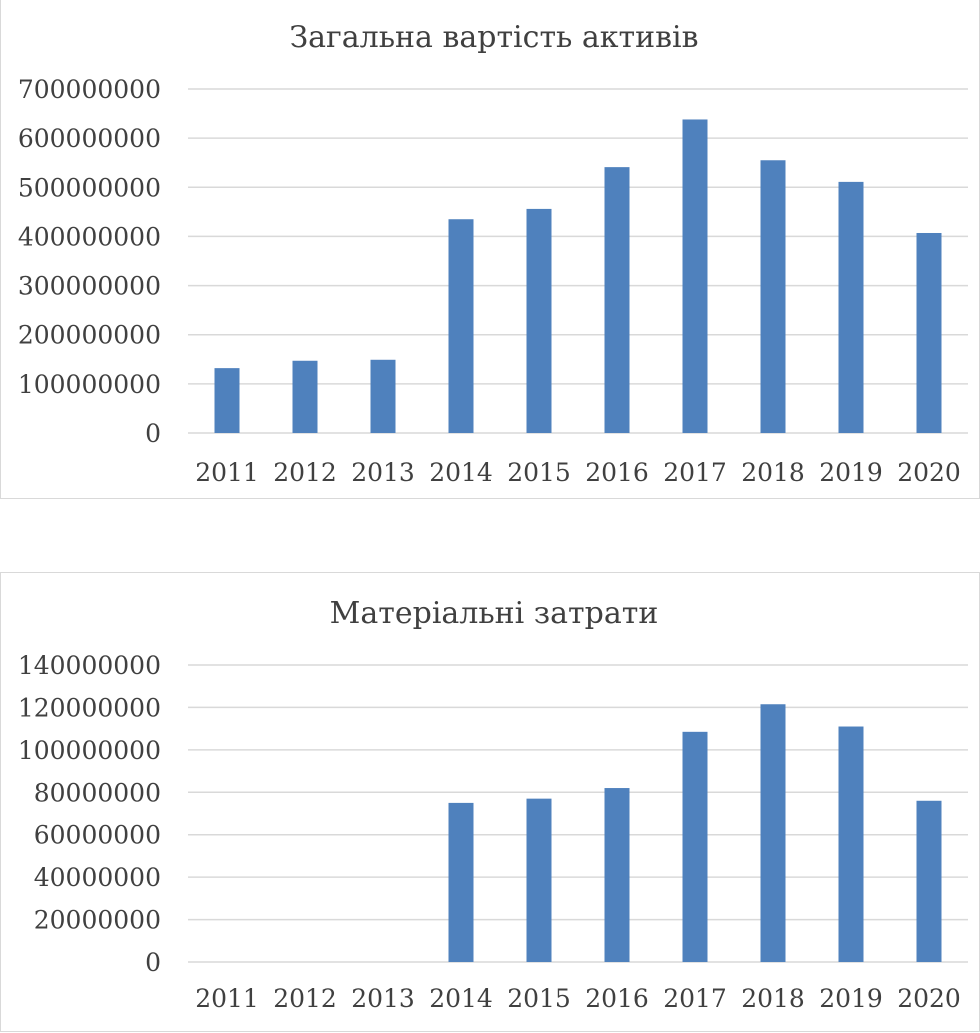  What do you see at coordinates (97, 877) in the screenshot?
I see `y-tick-label: 40000000` at bounding box center [97, 877].